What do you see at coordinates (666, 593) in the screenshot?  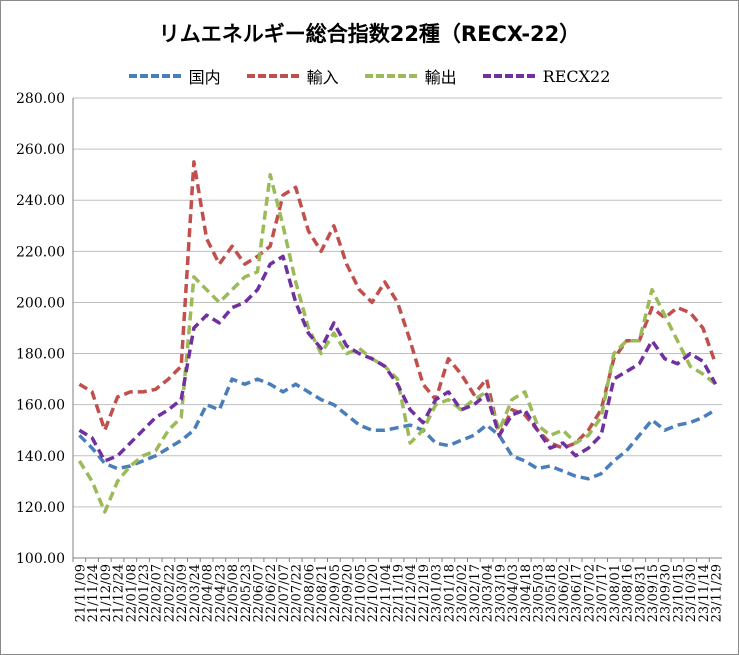 I see `x-tick-label: 23/09/30` at bounding box center [666, 593].